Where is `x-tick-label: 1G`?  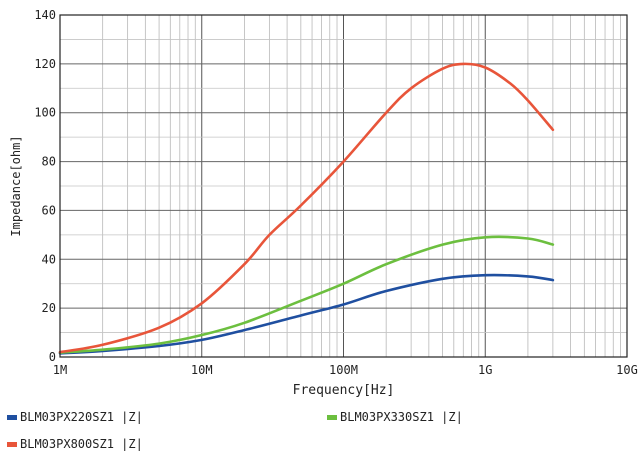
x-tick-label: 1G is located at coordinates (485, 370).